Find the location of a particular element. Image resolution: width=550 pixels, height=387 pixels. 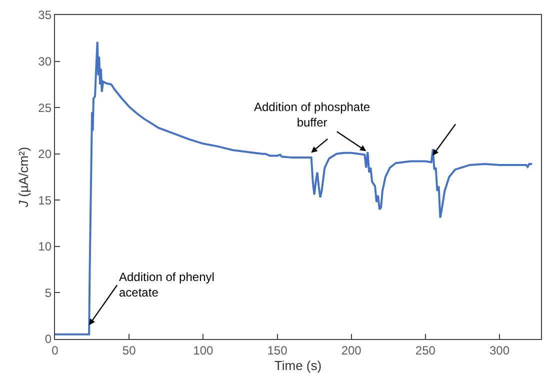

y-tick-label: 15 is located at coordinates (45, 200).